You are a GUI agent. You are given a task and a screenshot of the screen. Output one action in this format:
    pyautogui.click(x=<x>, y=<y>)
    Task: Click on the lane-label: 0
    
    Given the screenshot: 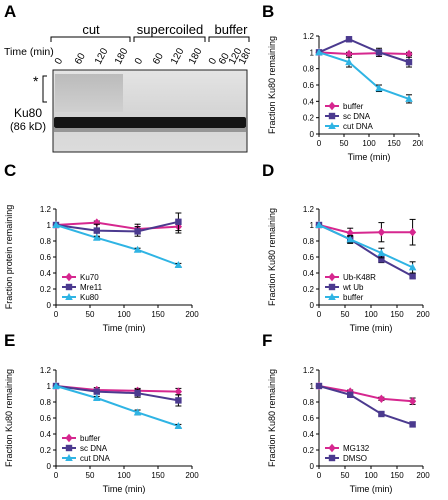 What is the action you would take?
    pyautogui.click(x=213, y=61)
    